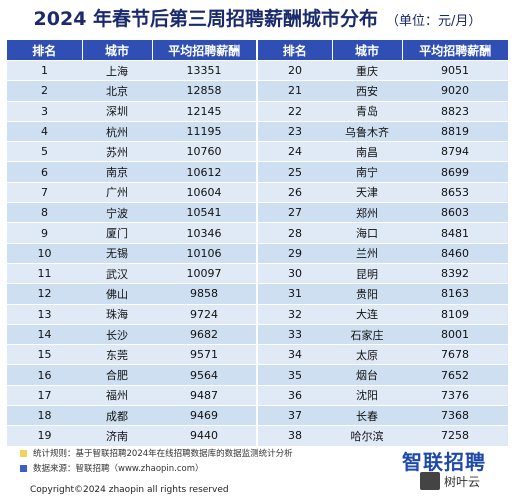  Describe the element at coordinates (204, 131) in the screenshot. I see `salary-left-cell: 11195` at that location.